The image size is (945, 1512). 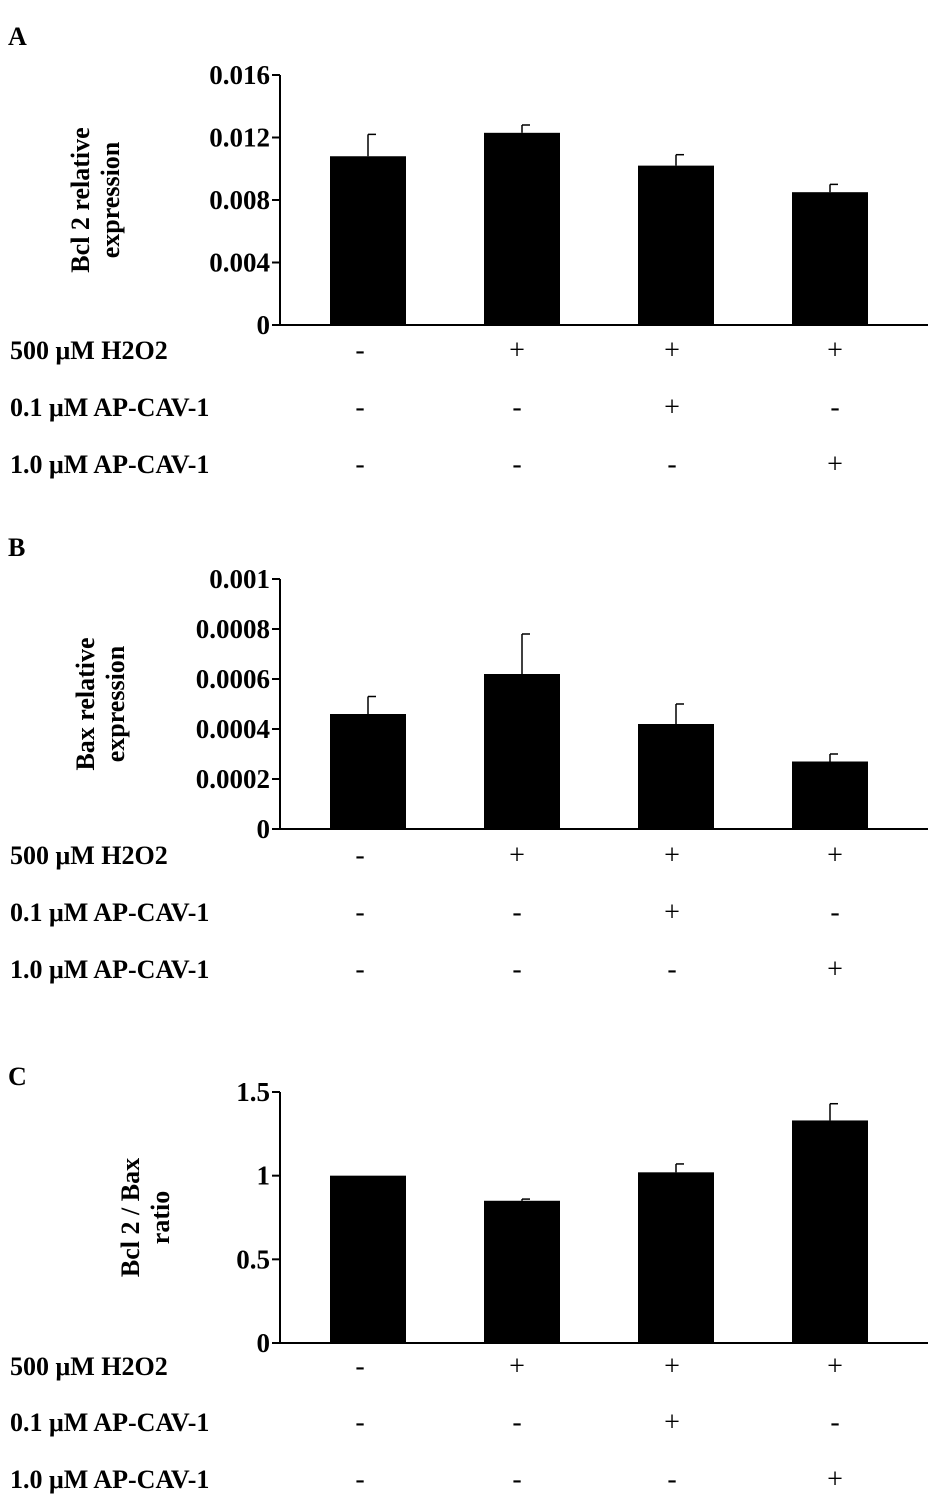 What do you see at coordinates (239, 138) in the screenshot?
I see `y-tick-label: 0.012` at bounding box center [239, 138].